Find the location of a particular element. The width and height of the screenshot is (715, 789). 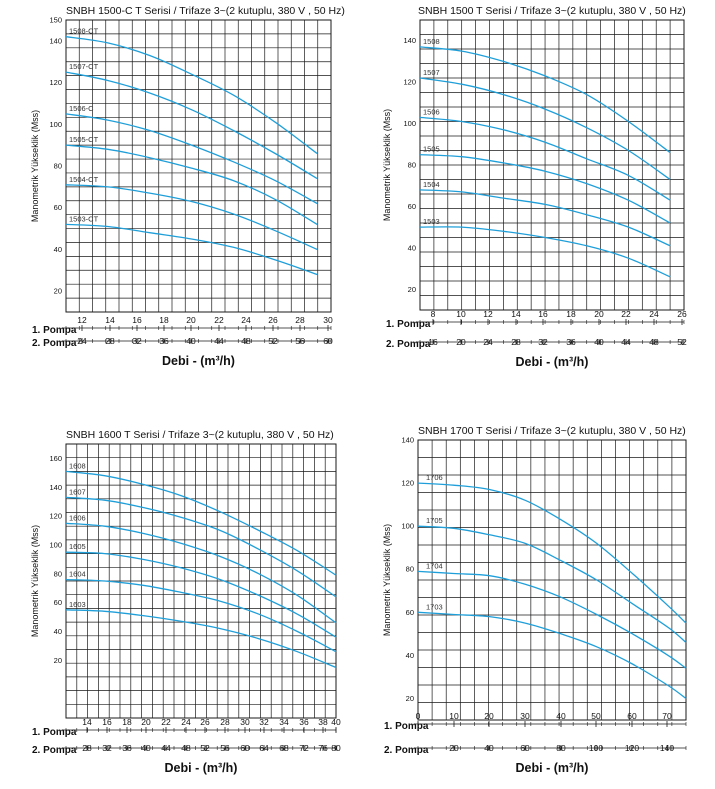

series-label: 1506 is located at coordinates (431, 111).